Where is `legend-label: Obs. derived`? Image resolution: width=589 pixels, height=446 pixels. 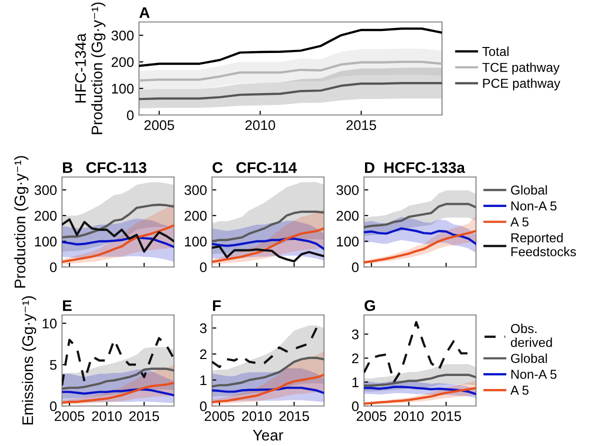
legend-label: Obs. derived is located at coordinates (531, 336).